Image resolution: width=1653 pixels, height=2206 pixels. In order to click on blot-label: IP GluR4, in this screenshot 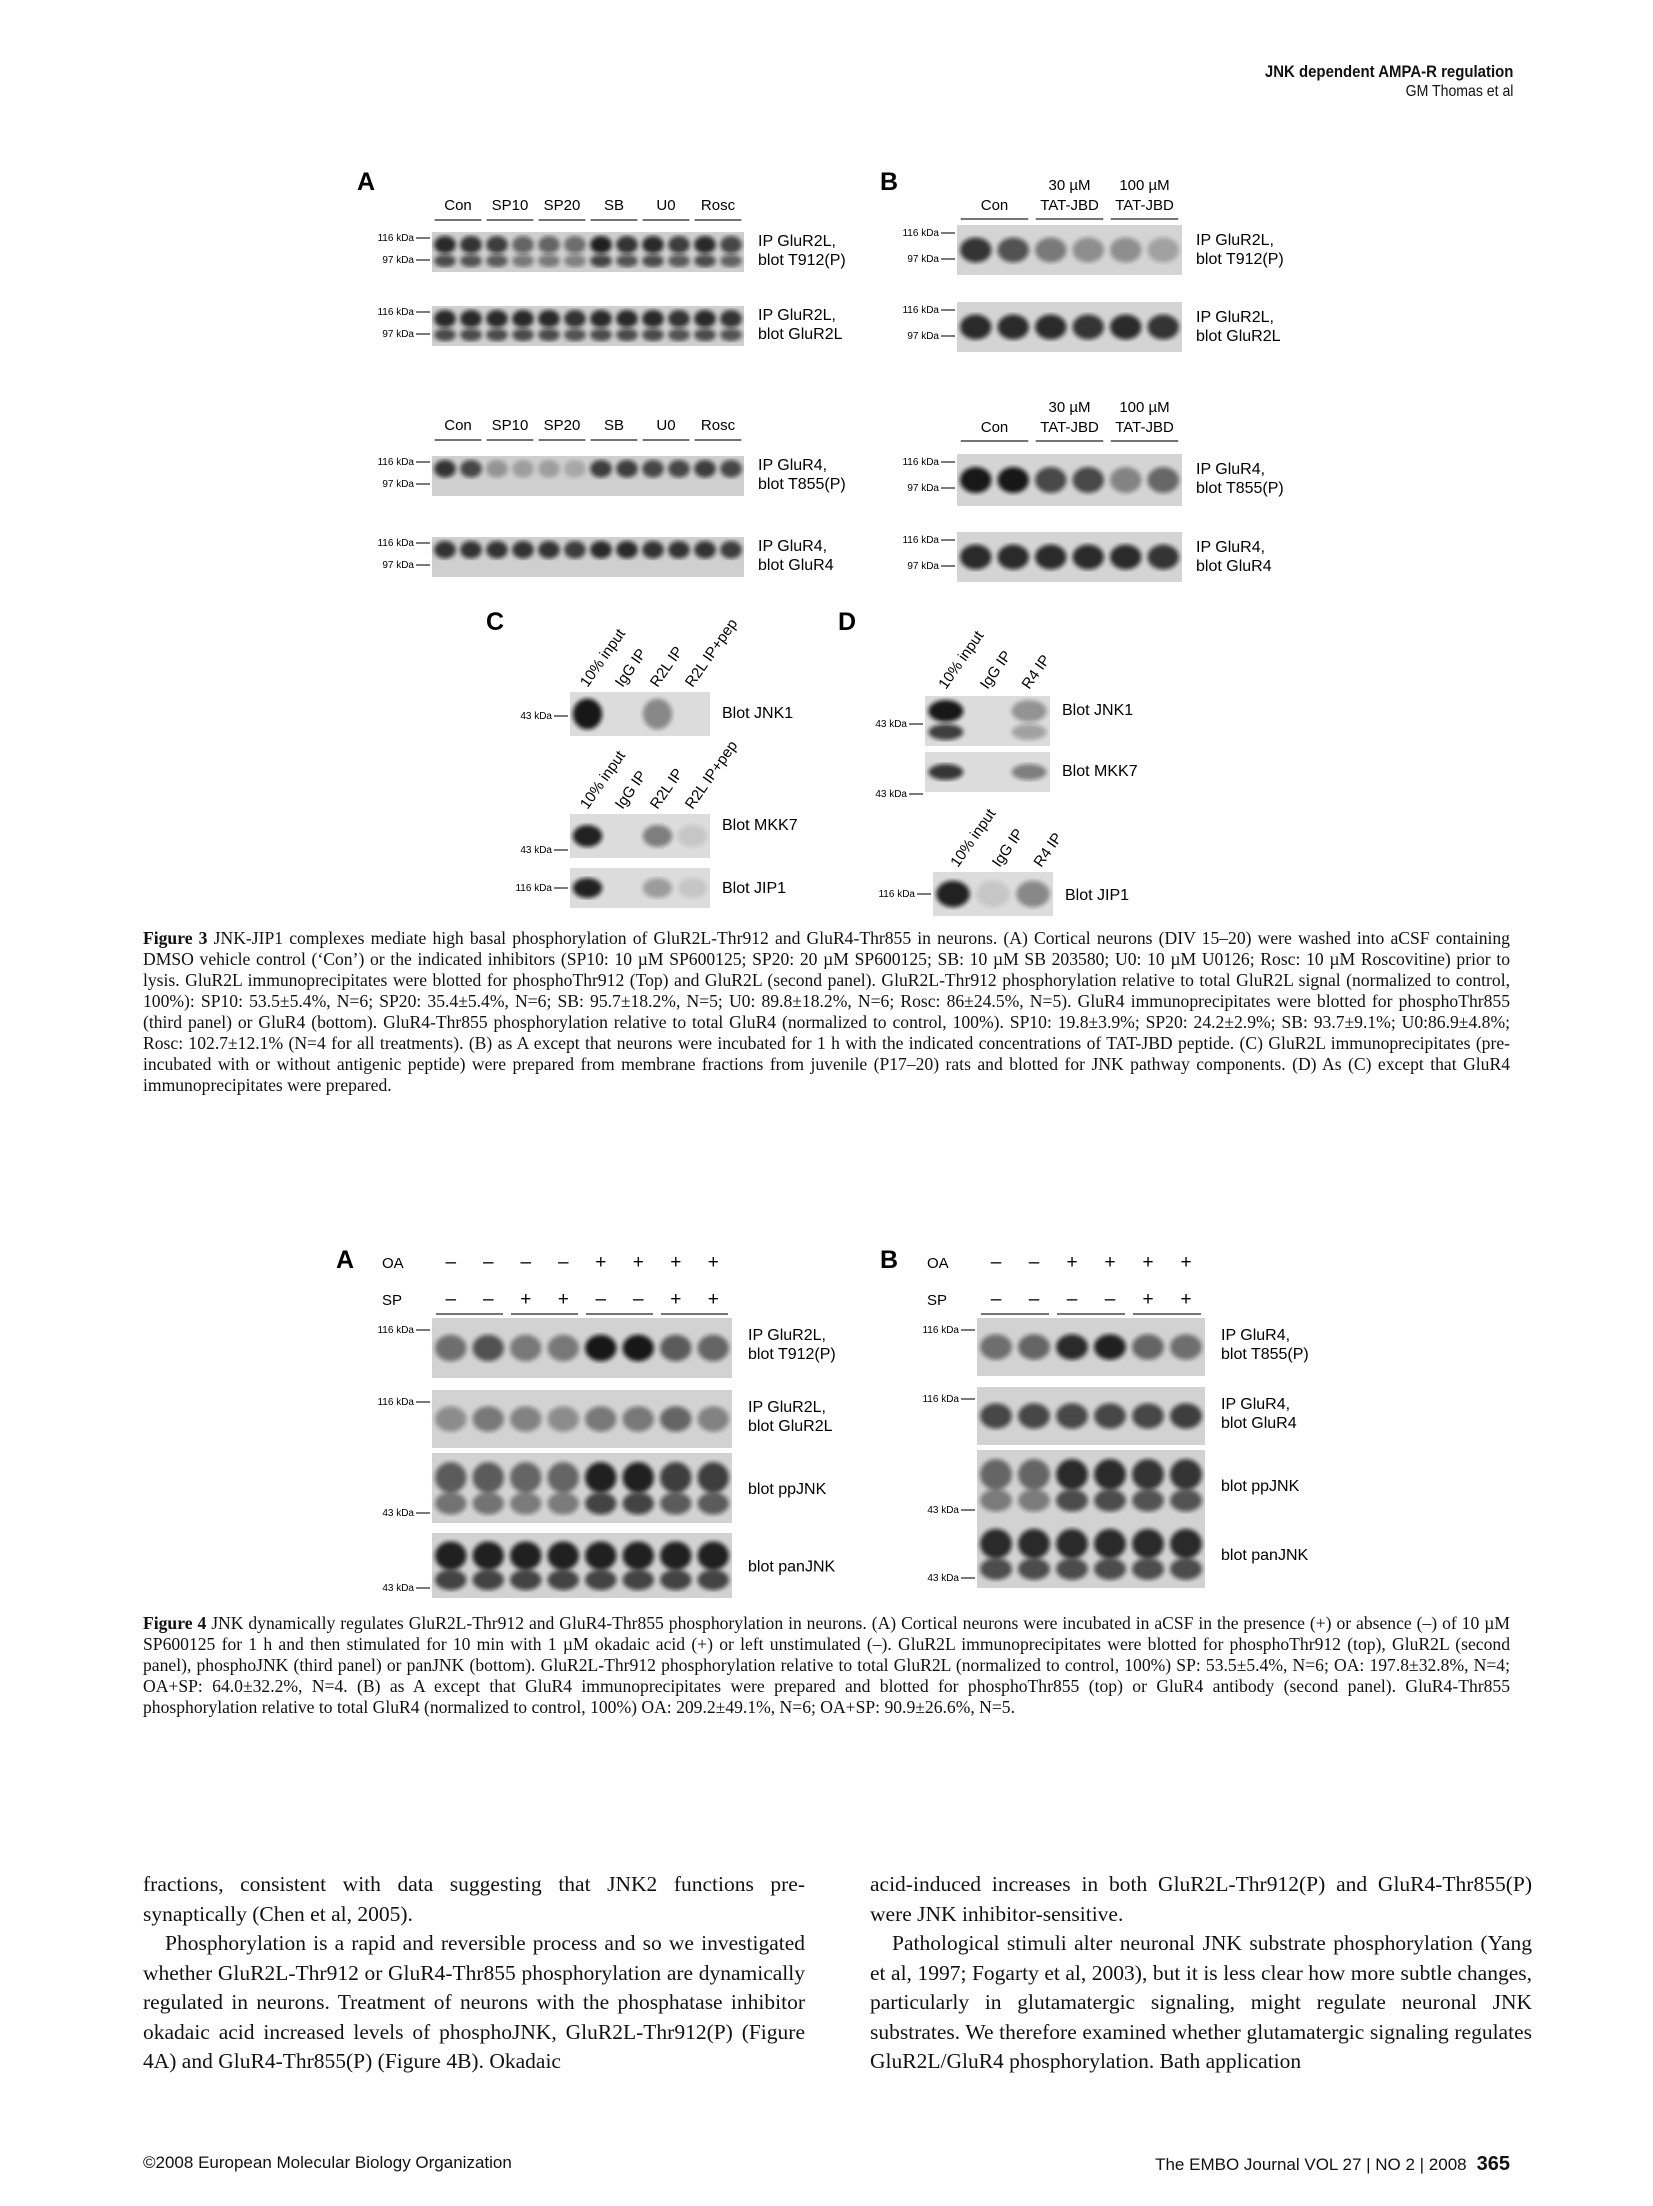, I will do `click(1255, 1404)`.